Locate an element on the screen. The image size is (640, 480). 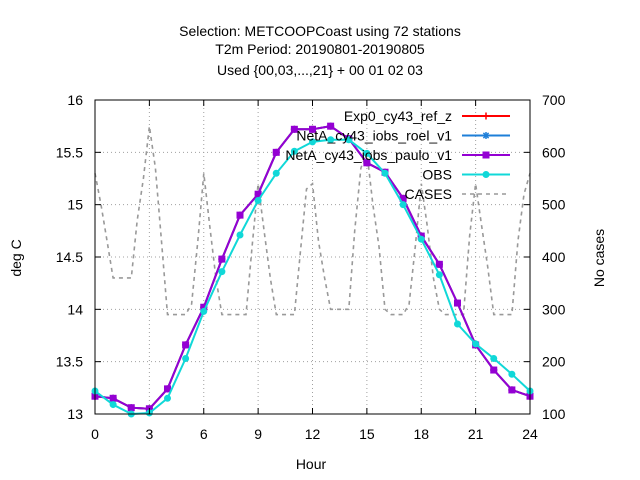
x-tick-label: 15 is located at coordinates (367, 434).